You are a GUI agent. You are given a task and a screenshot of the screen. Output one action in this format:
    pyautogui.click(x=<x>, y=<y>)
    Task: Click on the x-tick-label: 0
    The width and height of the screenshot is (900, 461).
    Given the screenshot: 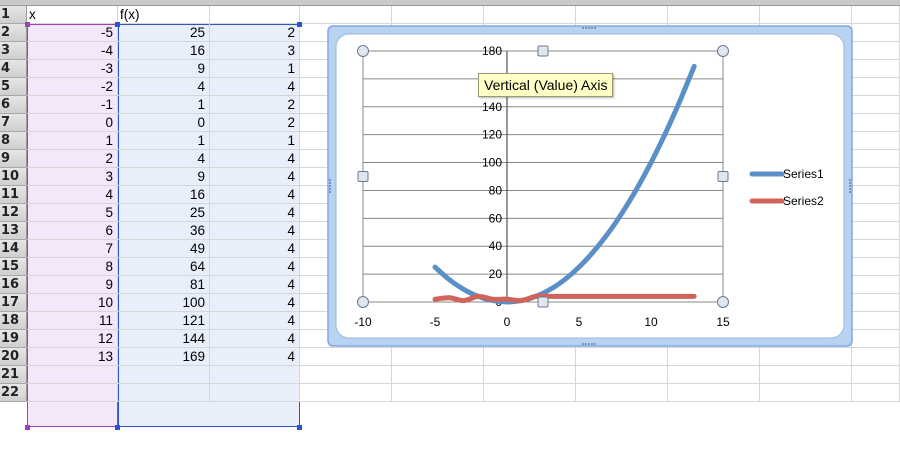 What is the action you would take?
    pyautogui.click(x=507, y=322)
    